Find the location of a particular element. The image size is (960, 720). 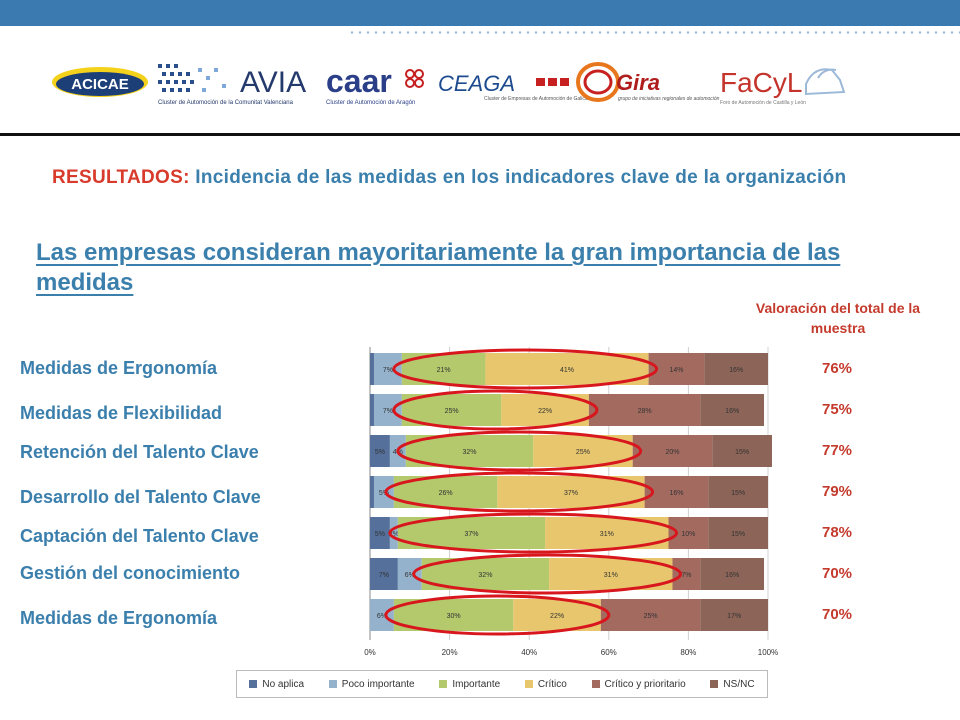

row-label: Captación del Talento Clave is located at coordinates (139, 536).